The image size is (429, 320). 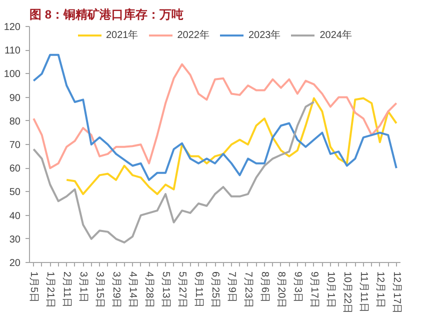 I want to click on y-tick-label: 110, so click(x=12, y=51).